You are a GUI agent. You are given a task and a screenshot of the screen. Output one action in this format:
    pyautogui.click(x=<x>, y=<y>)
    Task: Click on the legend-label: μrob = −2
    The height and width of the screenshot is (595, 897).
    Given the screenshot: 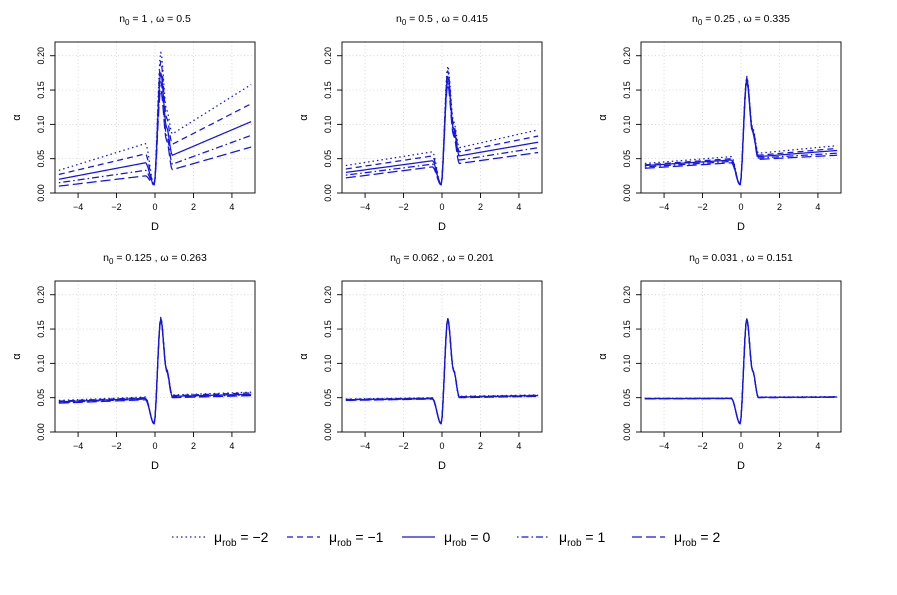 What is the action you would take?
    pyautogui.click(x=241, y=539)
    